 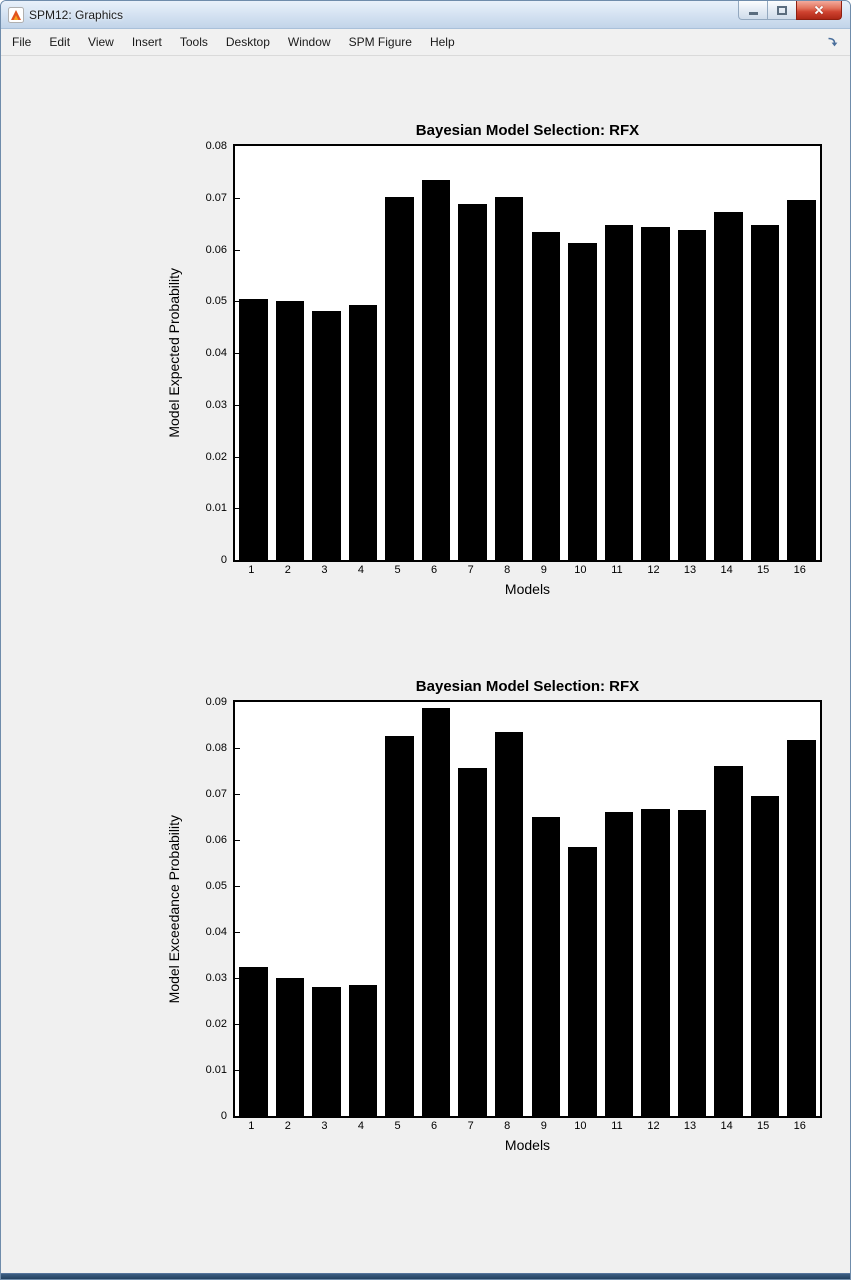 I want to click on x-tick-label: 5, so click(x=397, y=570).